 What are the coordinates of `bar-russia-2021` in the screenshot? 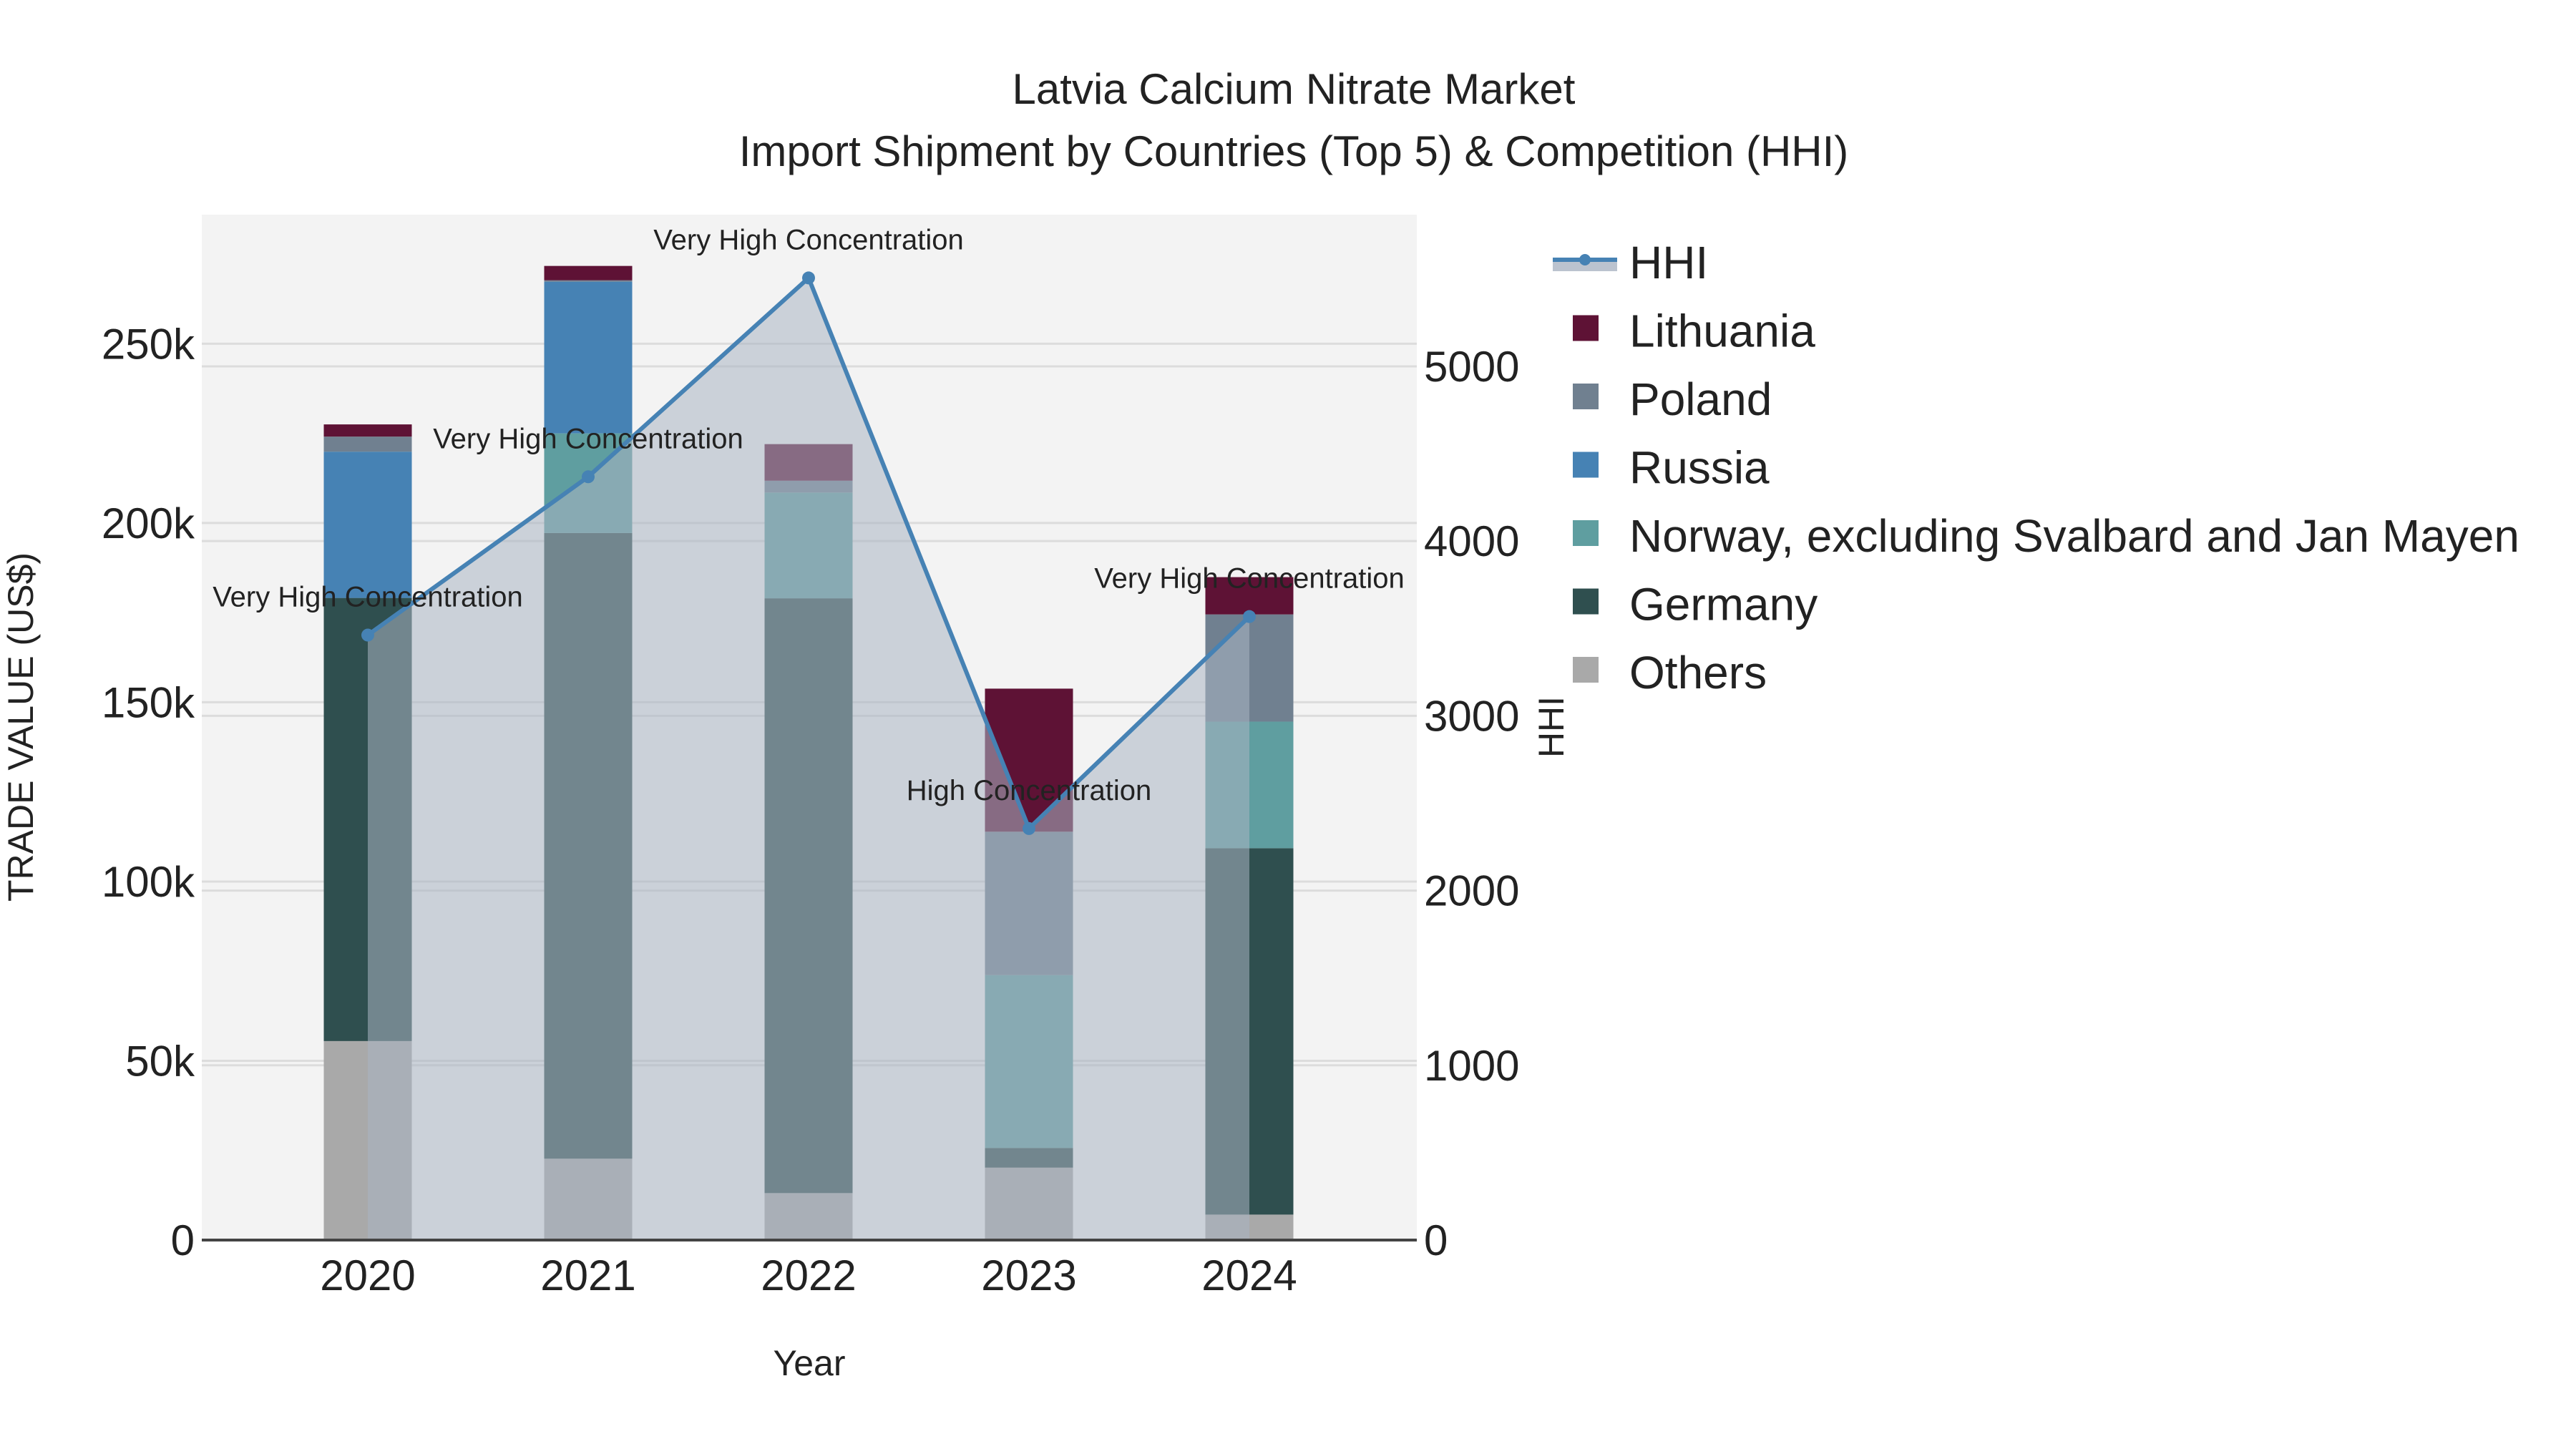 It's located at (588, 357).